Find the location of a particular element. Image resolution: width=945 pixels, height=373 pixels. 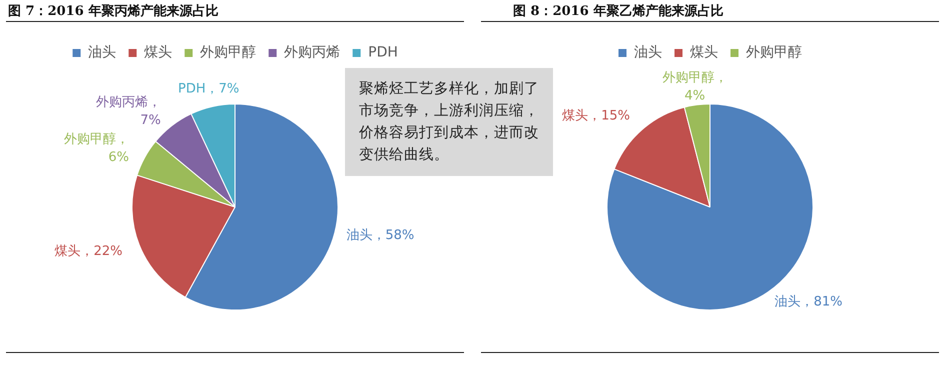

data-label: 外购丙烯，7% is located at coordinates (128, 111).